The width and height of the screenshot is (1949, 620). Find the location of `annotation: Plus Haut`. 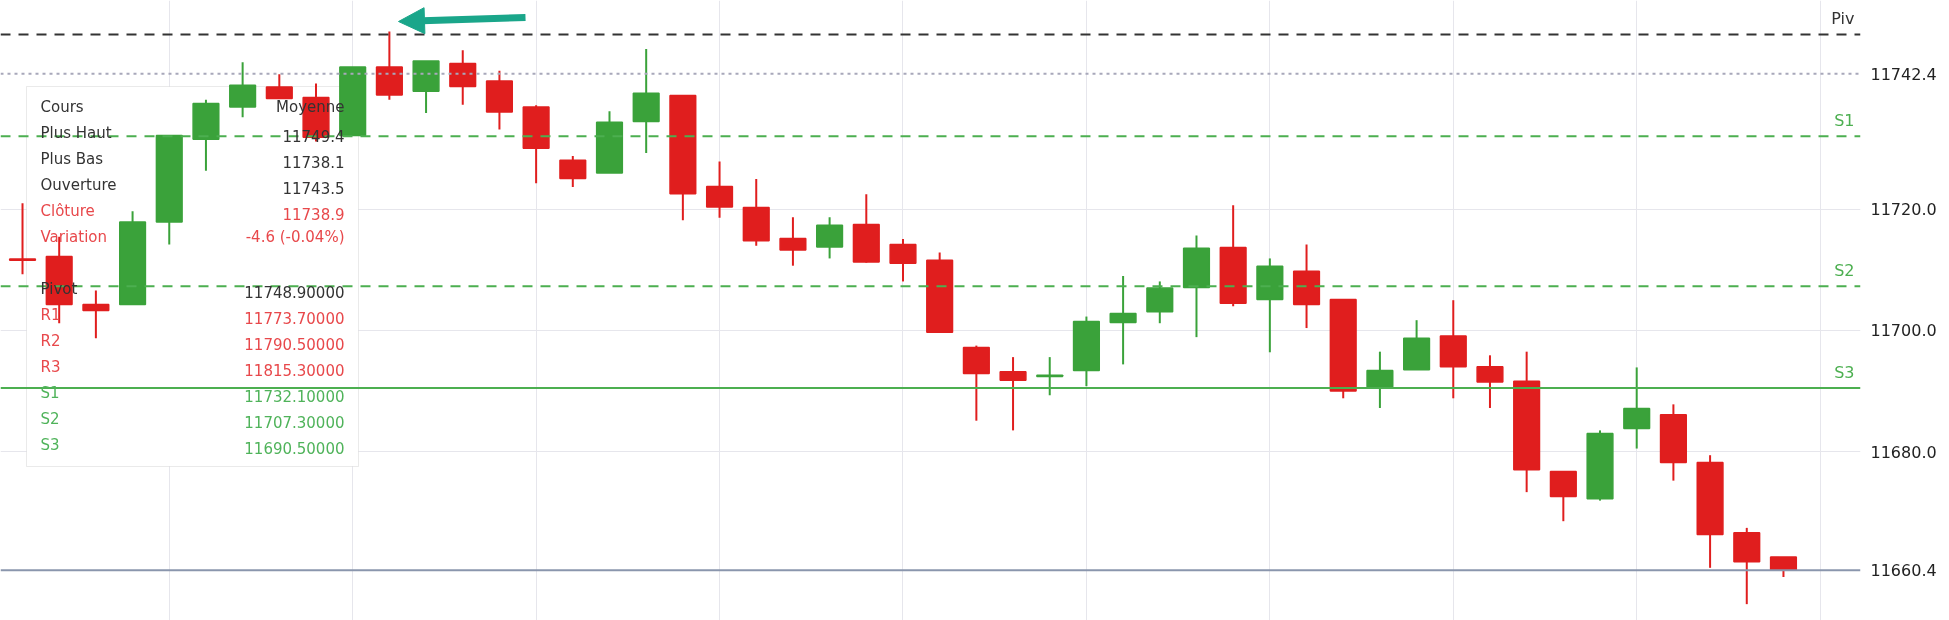

annotation: Plus Haut is located at coordinates (76, 132).